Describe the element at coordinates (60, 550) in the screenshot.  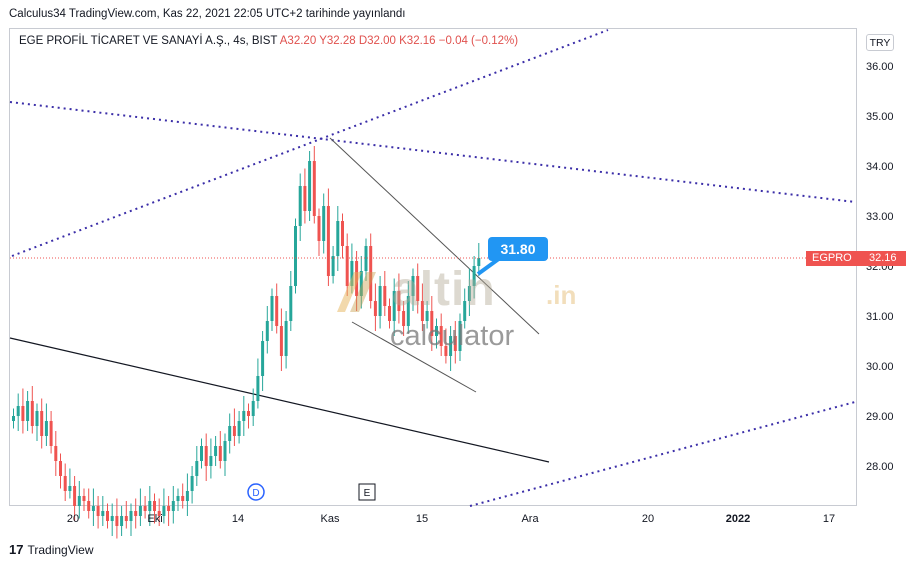
I see `tradingview-text: TradingView` at that location.